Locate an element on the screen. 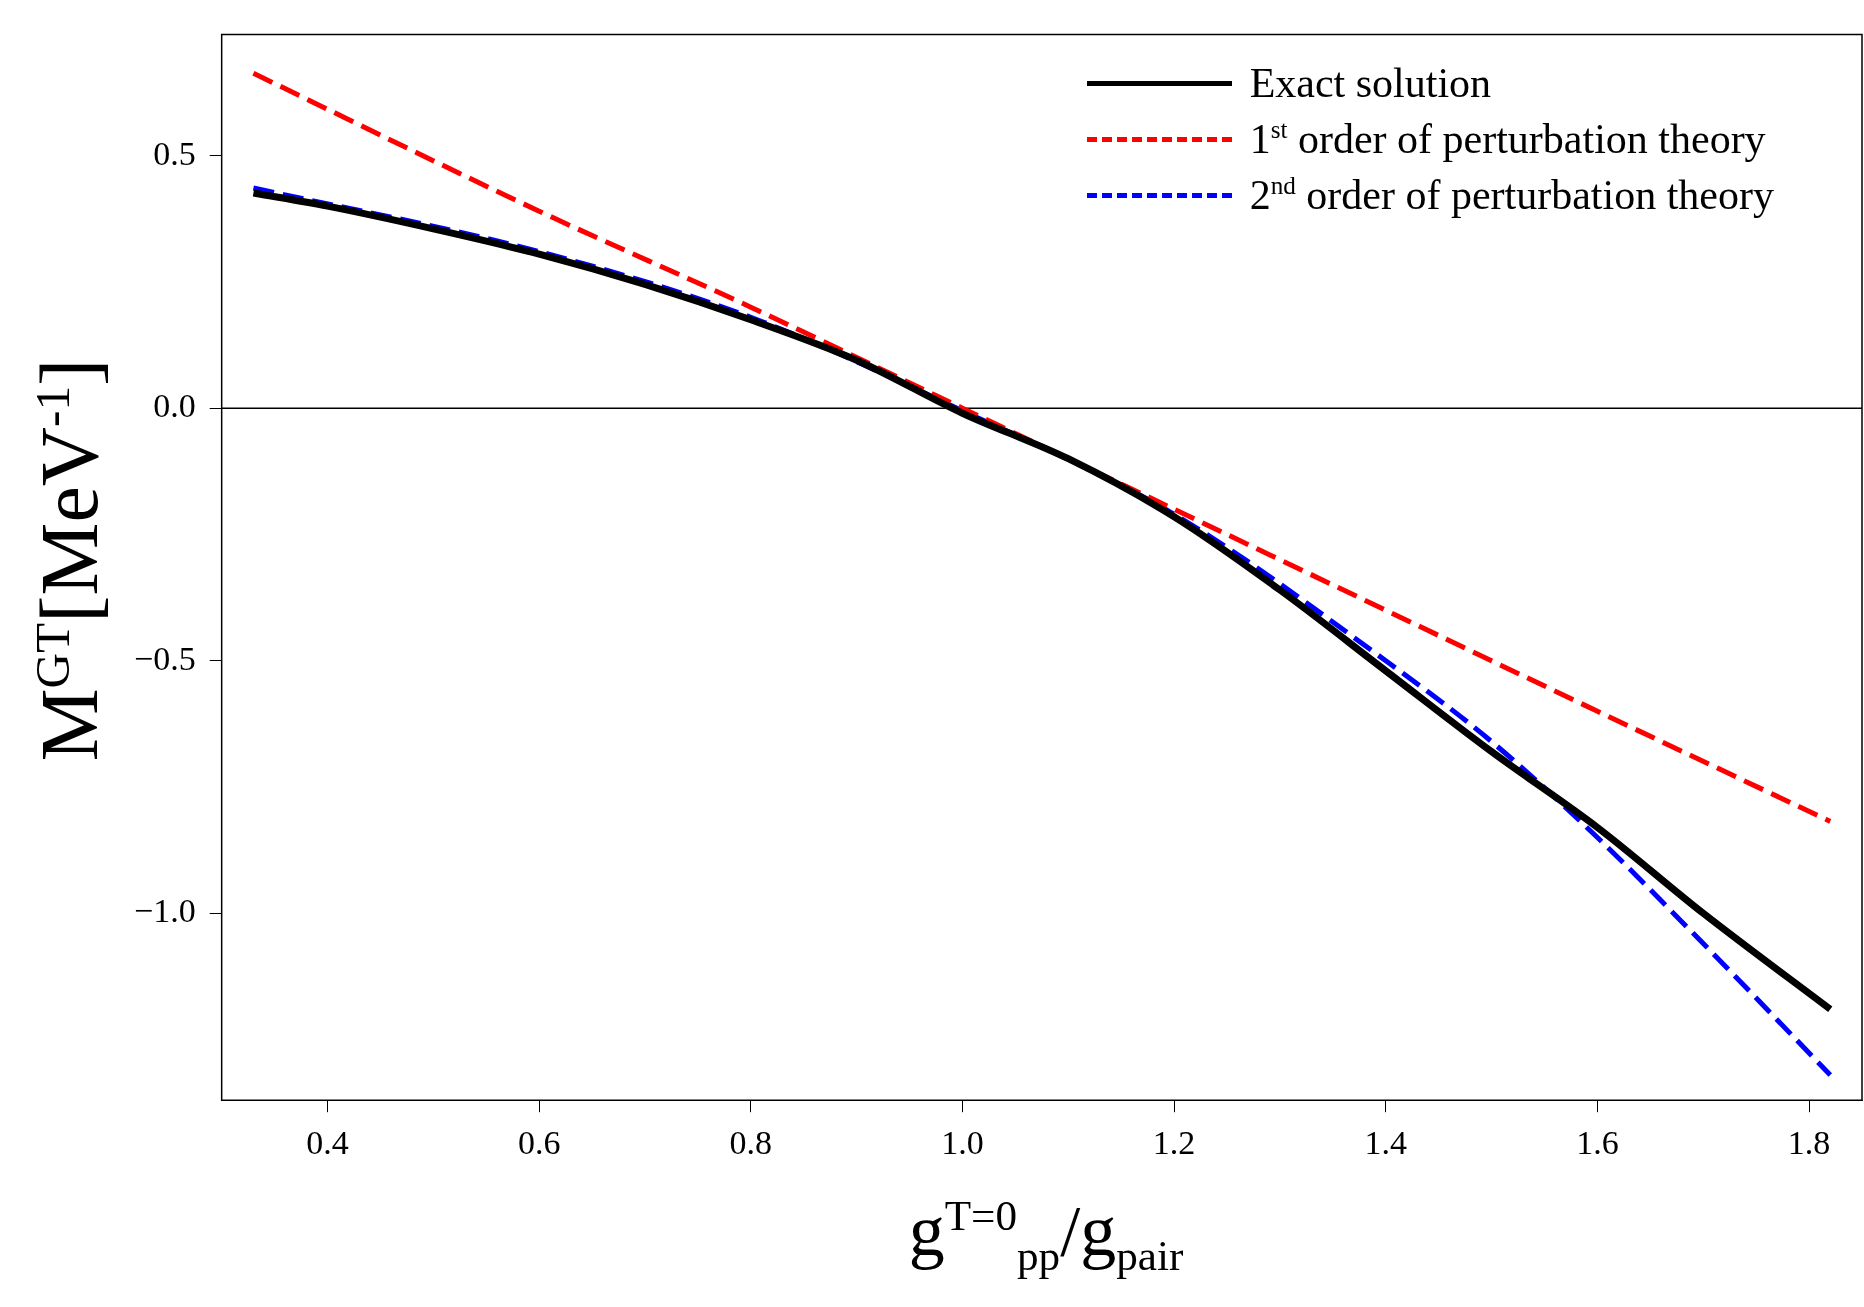  x-tick-label: 0.4 is located at coordinates (327, 1142).